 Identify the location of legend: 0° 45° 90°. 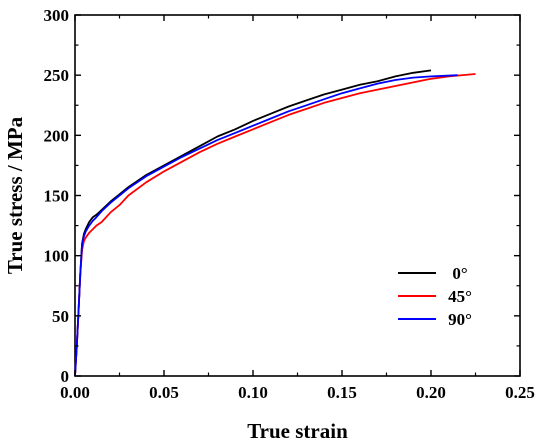
(435, 296).